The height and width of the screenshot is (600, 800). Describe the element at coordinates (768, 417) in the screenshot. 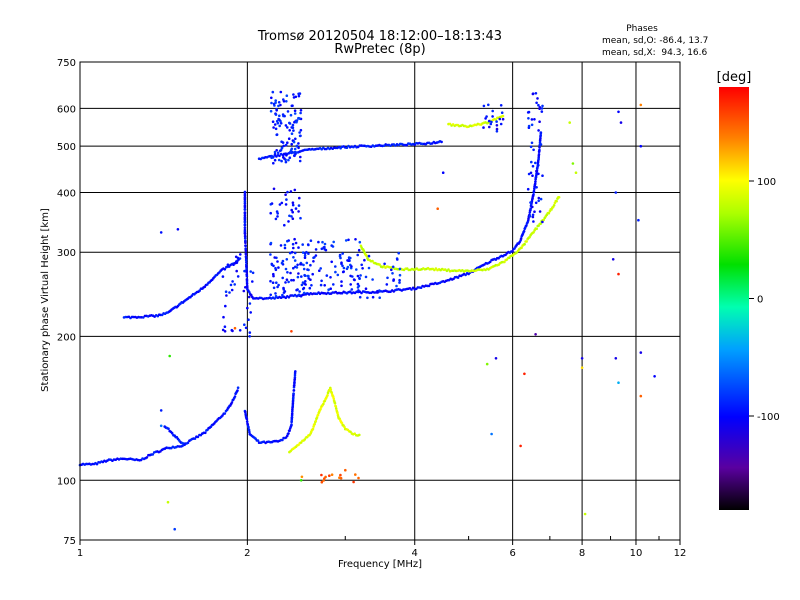

I see `colorbar-tick-label: -100` at that location.